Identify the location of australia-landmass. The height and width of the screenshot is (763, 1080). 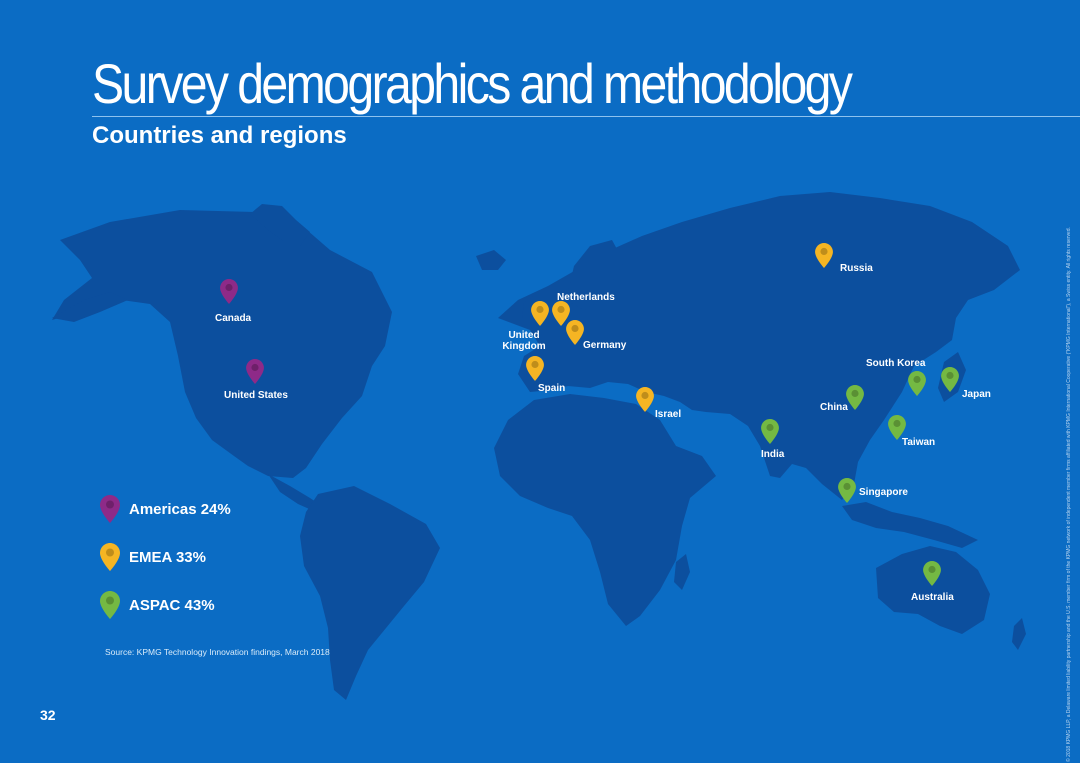
(933, 590).